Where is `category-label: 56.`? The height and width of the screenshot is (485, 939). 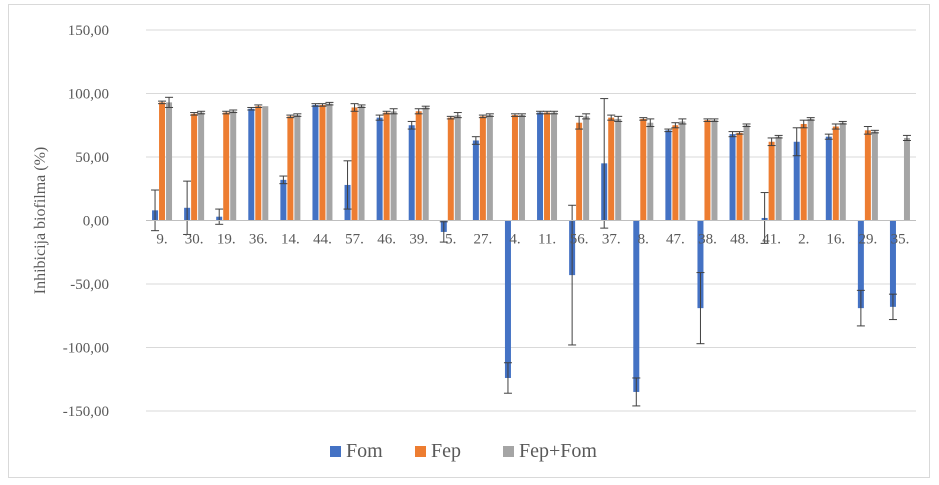
category-label: 56. is located at coordinates (579, 240).